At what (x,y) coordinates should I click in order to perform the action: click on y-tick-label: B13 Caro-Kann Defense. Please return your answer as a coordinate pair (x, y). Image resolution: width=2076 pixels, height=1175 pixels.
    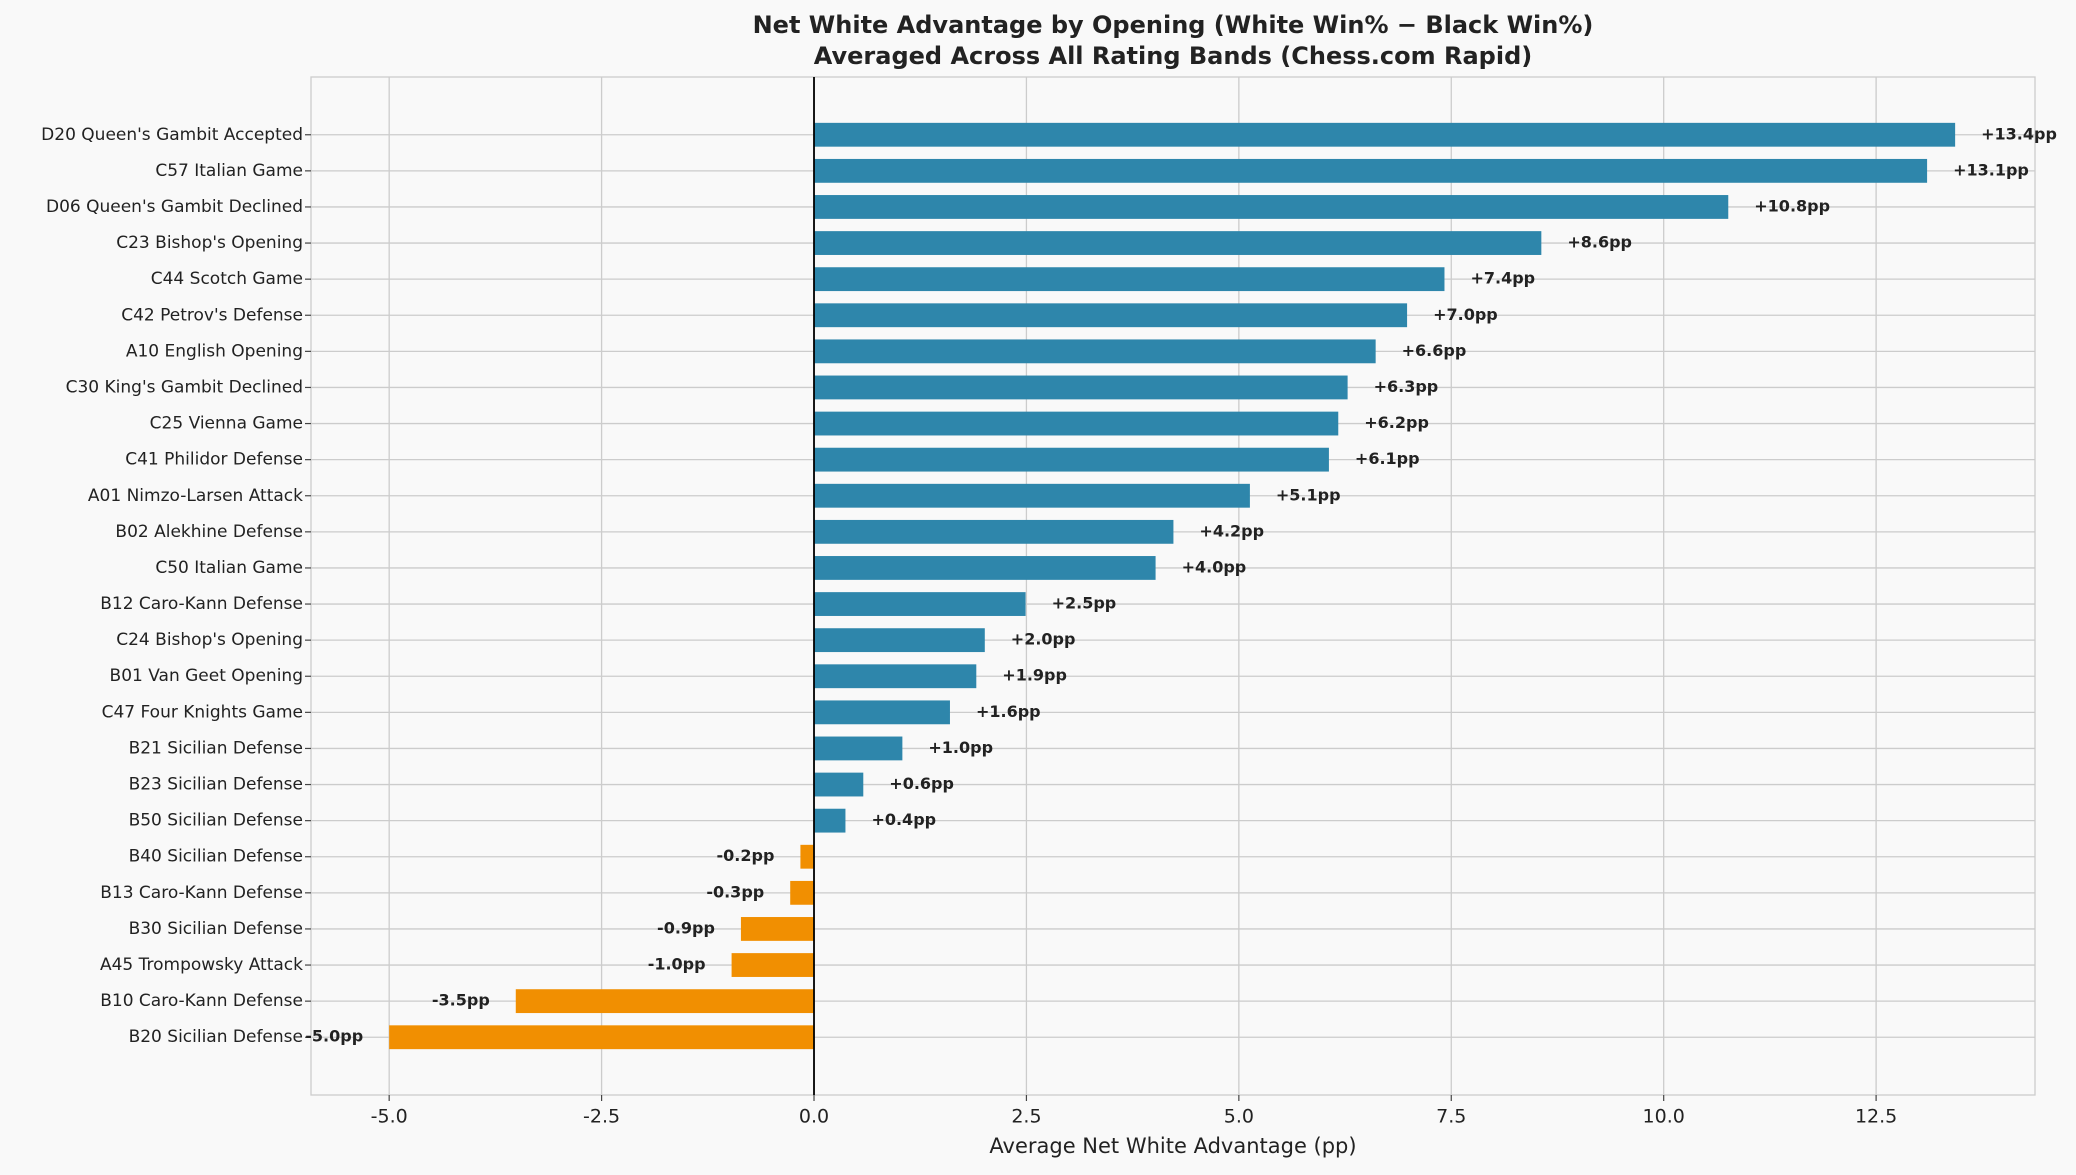
    Looking at the image, I should click on (201, 893).